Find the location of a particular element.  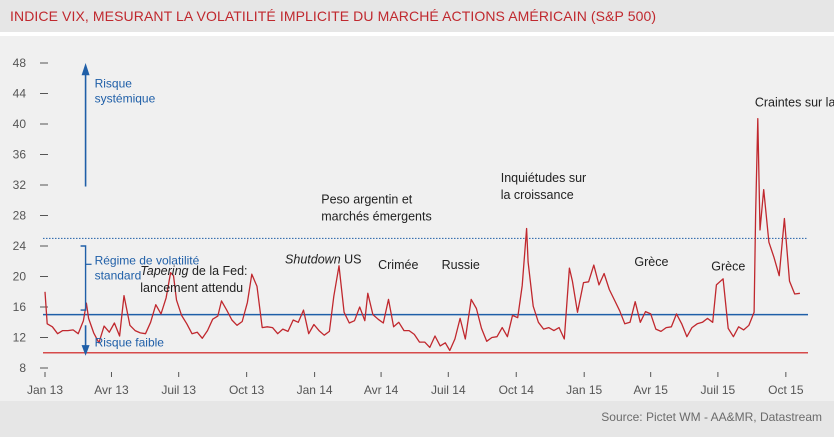

x-tick-label: Oct 15 is located at coordinates (786, 390).